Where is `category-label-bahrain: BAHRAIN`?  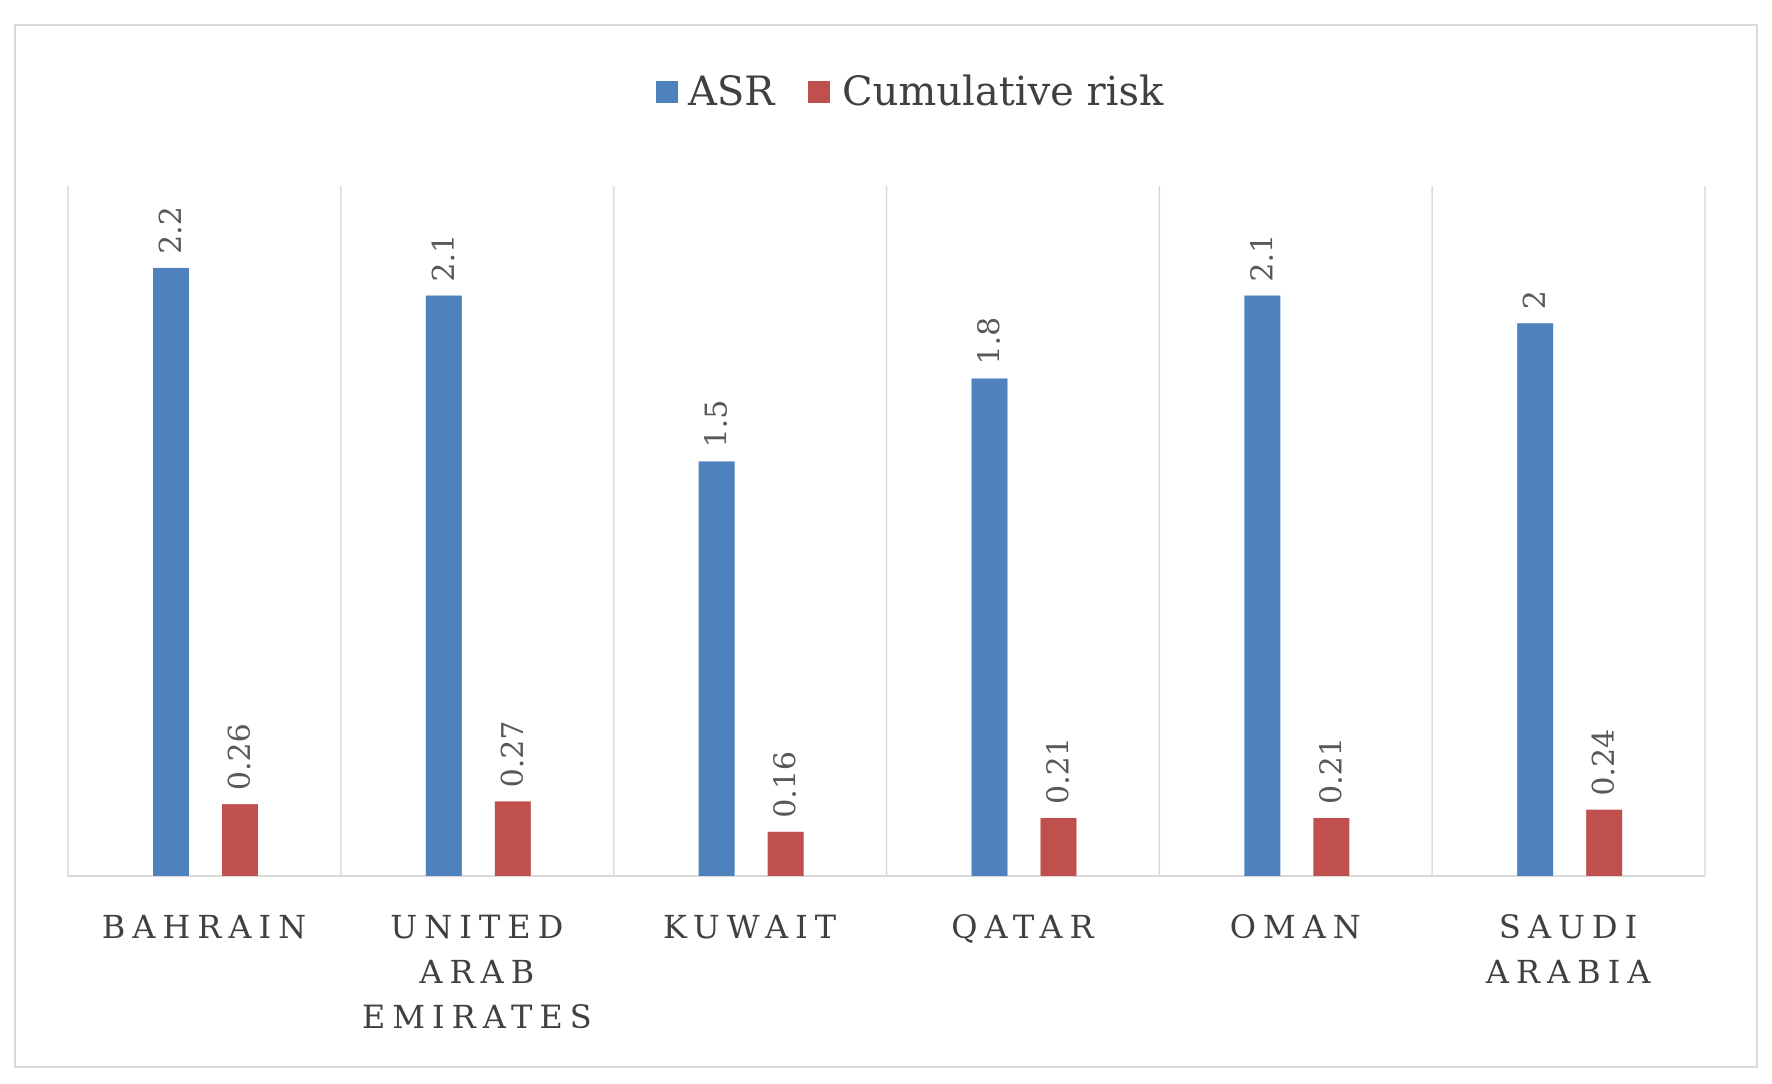
category-label-bahrain: BAHRAIN is located at coordinates (207, 927).